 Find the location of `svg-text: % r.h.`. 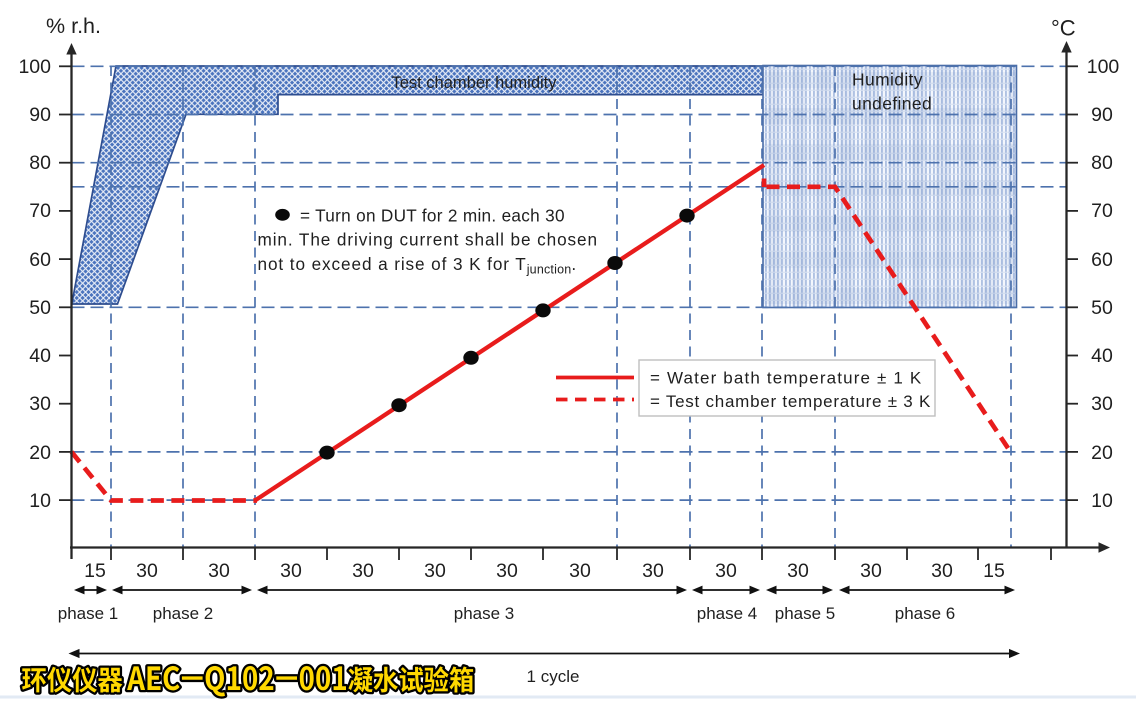

svg-text: % r.h. is located at coordinates (73, 26).